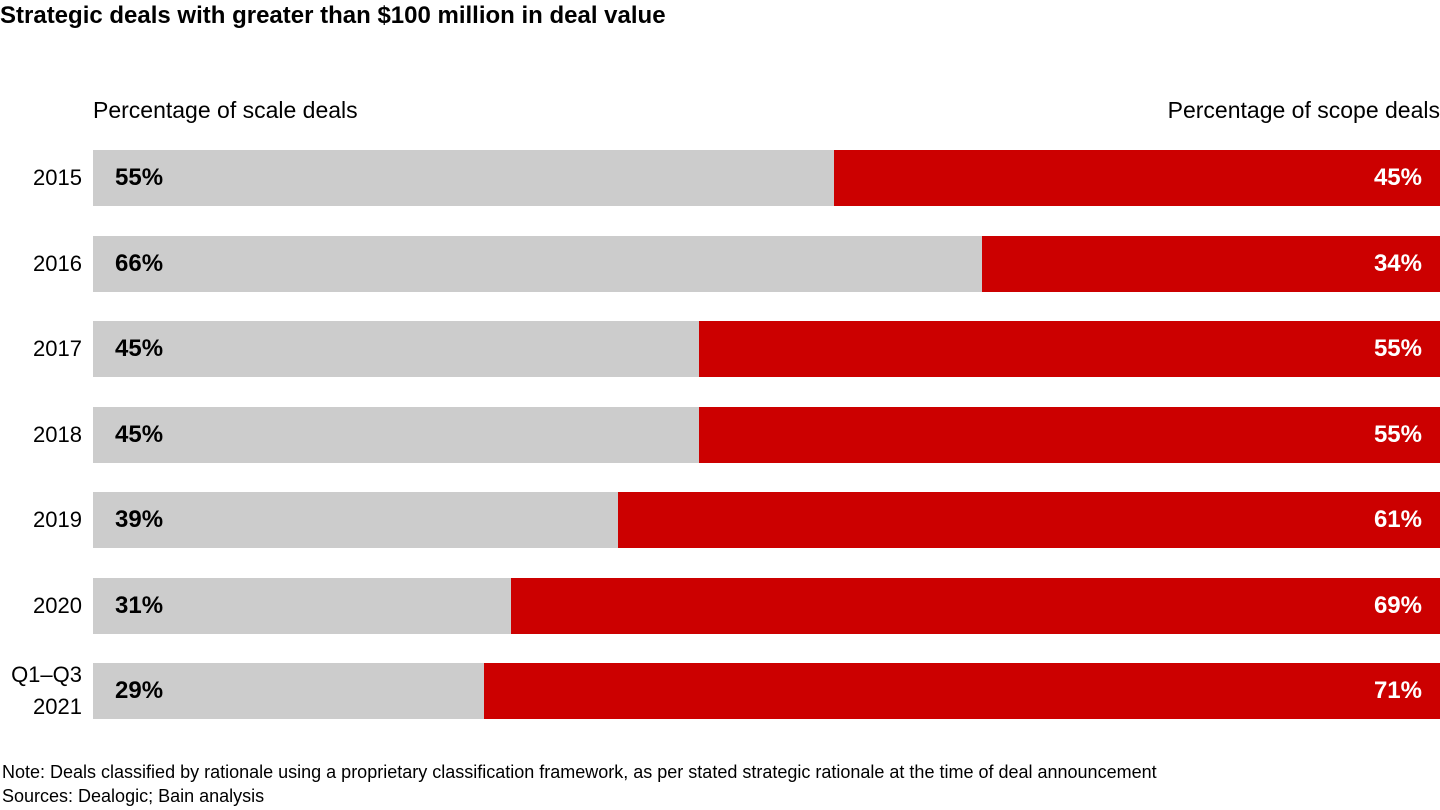 The width and height of the screenshot is (1440, 810). Describe the element at coordinates (1397, 263) in the screenshot. I see `value-label: 34%` at that location.